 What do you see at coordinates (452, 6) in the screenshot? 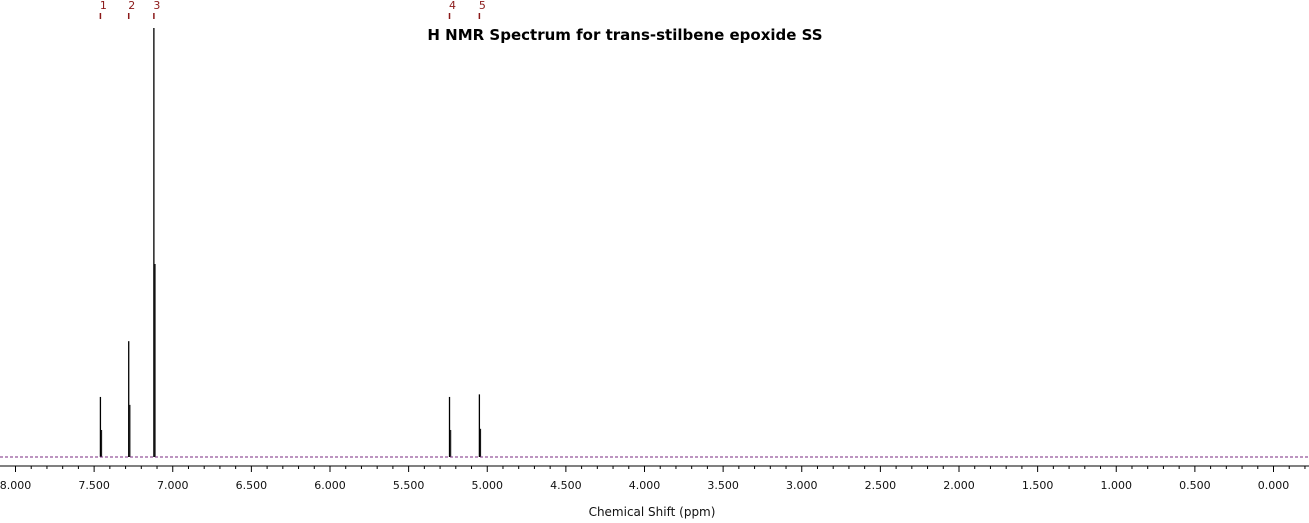
I see `peak-marker-label: 4` at bounding box center [452, 6].